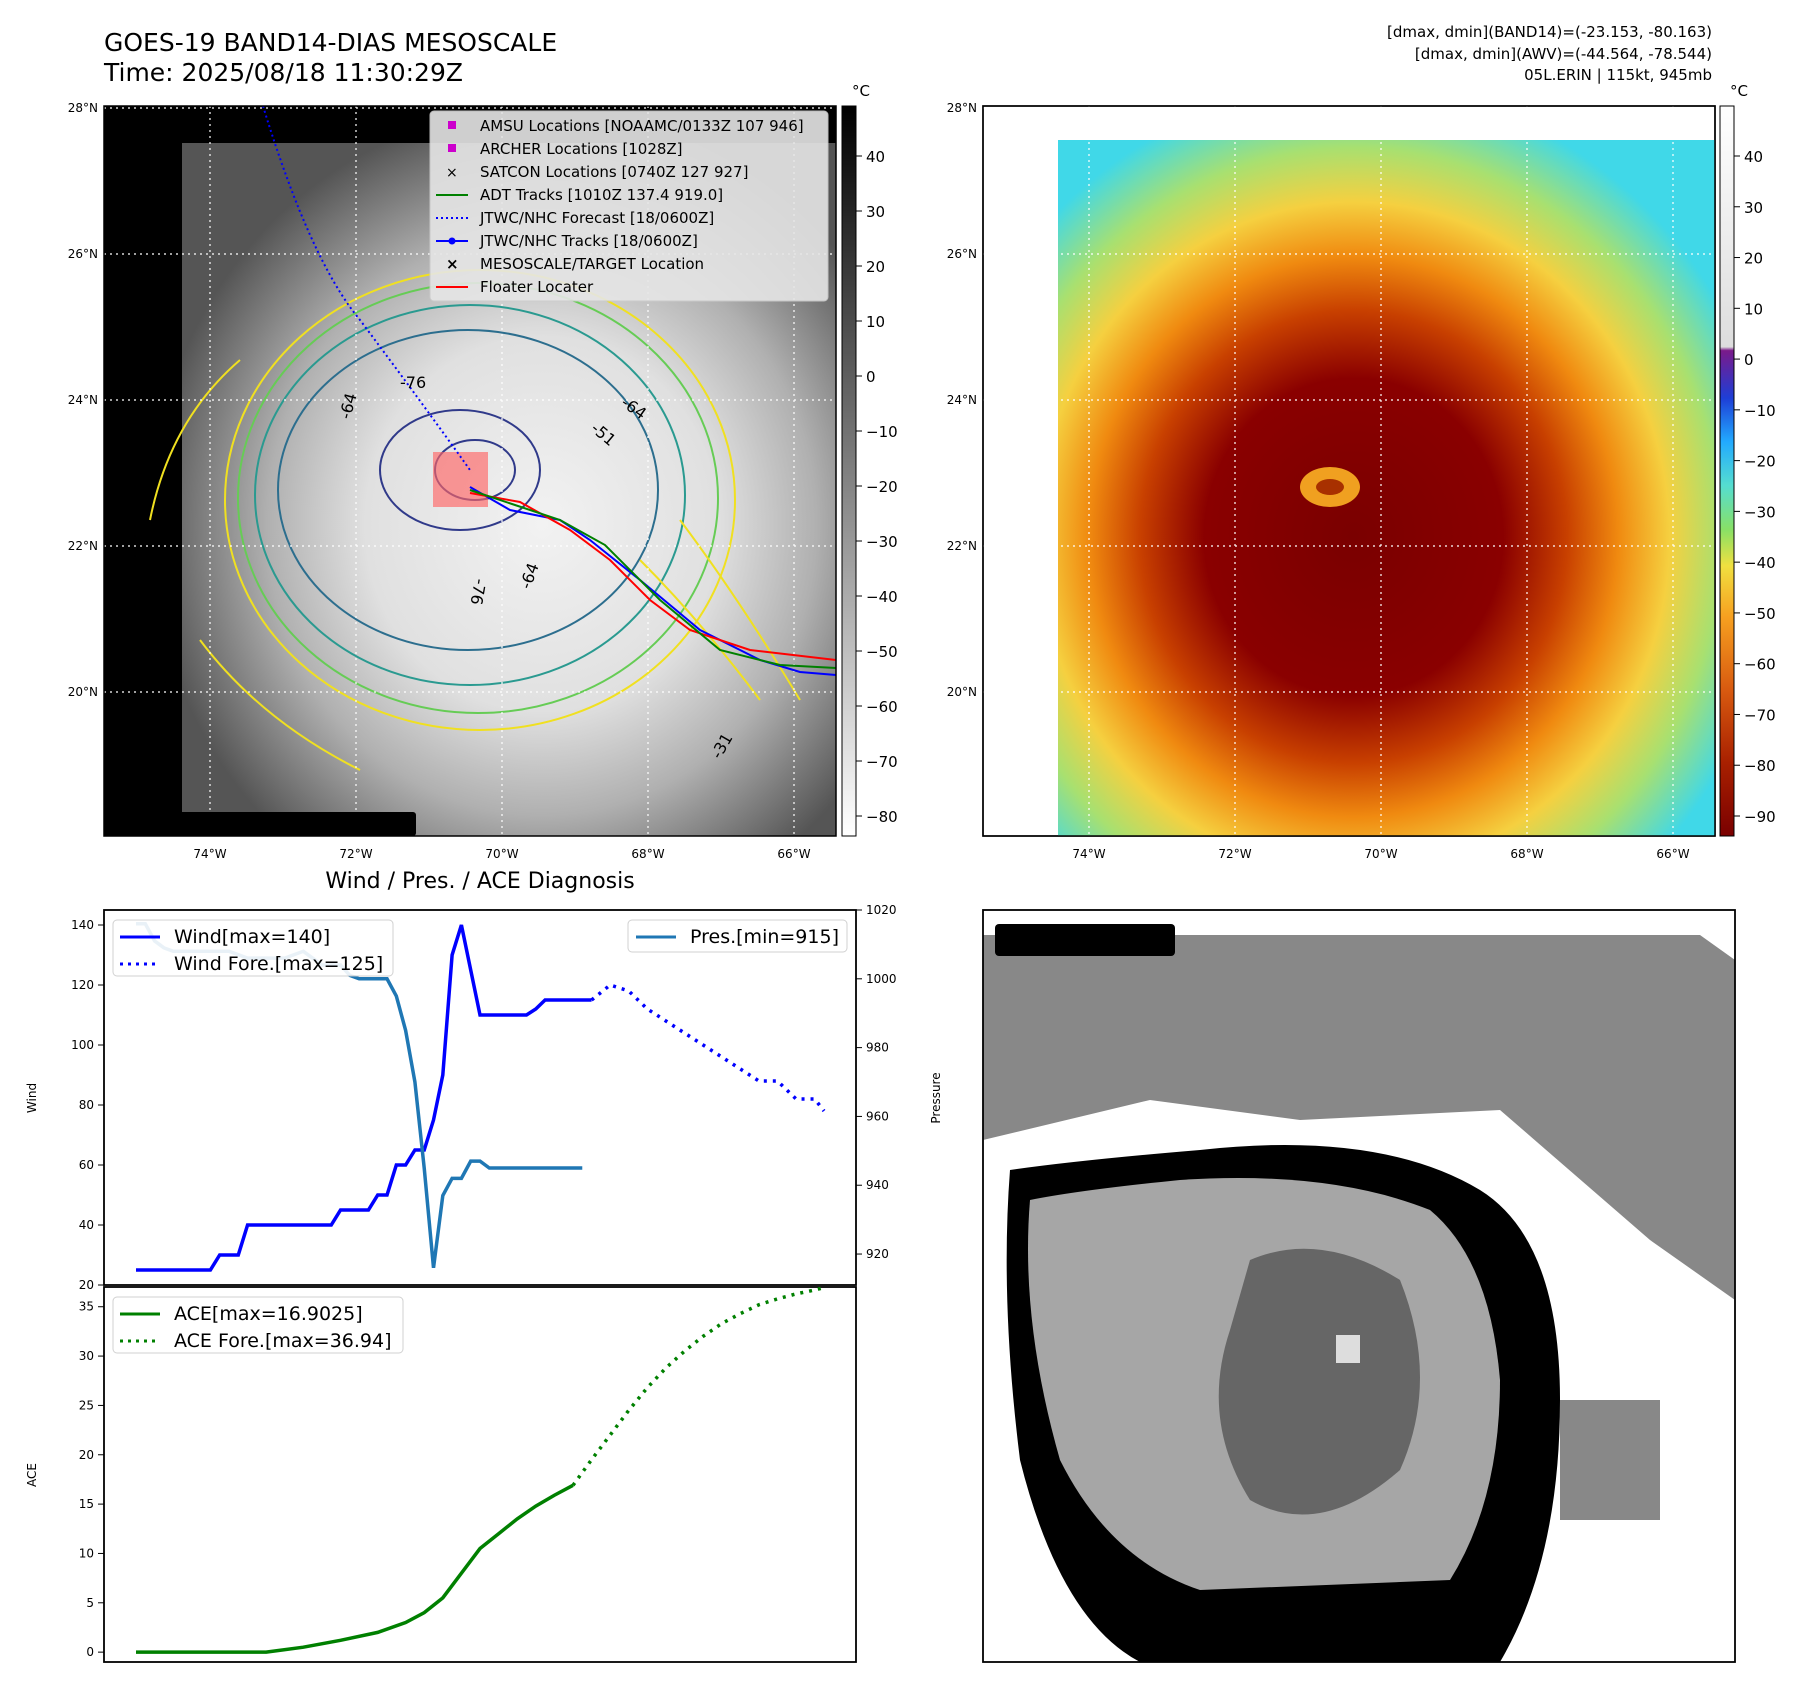 The image size is (1797, 1694). Describe the element at coordinates (875, 157) in the screenshot. I see `colorbar-gray-tick-label: 40` at that location.